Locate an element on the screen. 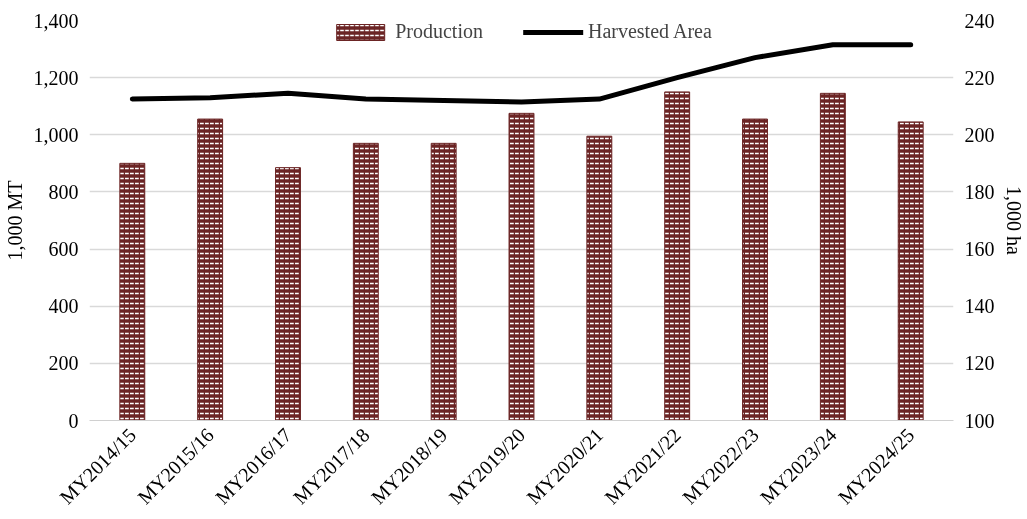 The width and height of the screenshot is (1027, 519). y2-tick-label: 120 is located at coordinates (979, 363).